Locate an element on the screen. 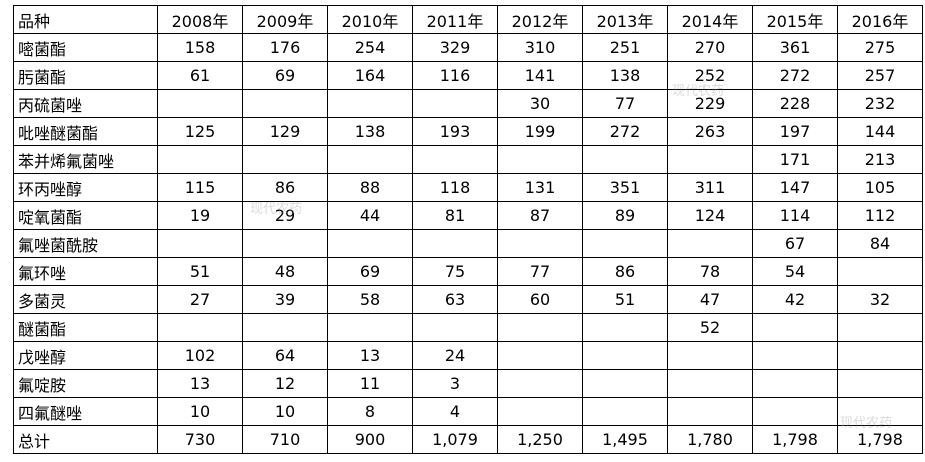  cell: 311 is located at coordinates (710, 187).